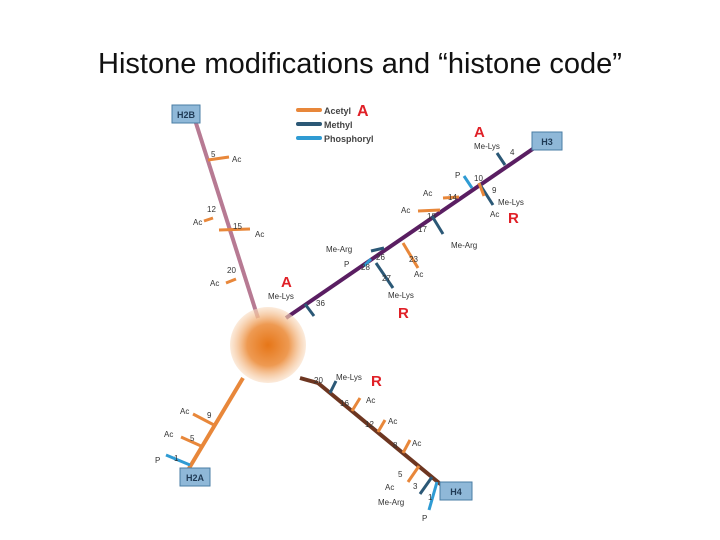  What do you see at coordinates (197, 417) in the screenshot?
I see `h2a-site-9: 9 Ac` at bounding box center [197, 417].